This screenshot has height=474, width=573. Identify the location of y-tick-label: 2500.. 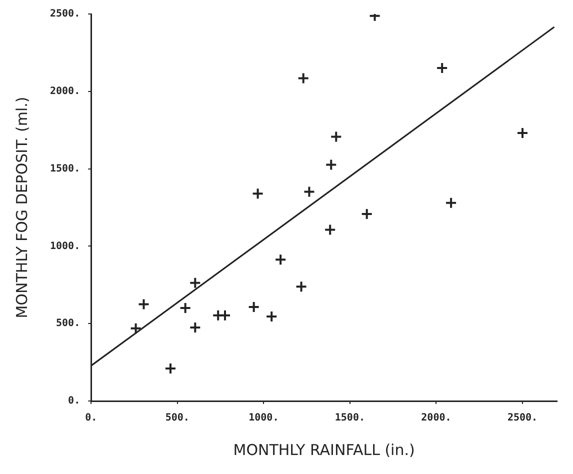
(65, 14).